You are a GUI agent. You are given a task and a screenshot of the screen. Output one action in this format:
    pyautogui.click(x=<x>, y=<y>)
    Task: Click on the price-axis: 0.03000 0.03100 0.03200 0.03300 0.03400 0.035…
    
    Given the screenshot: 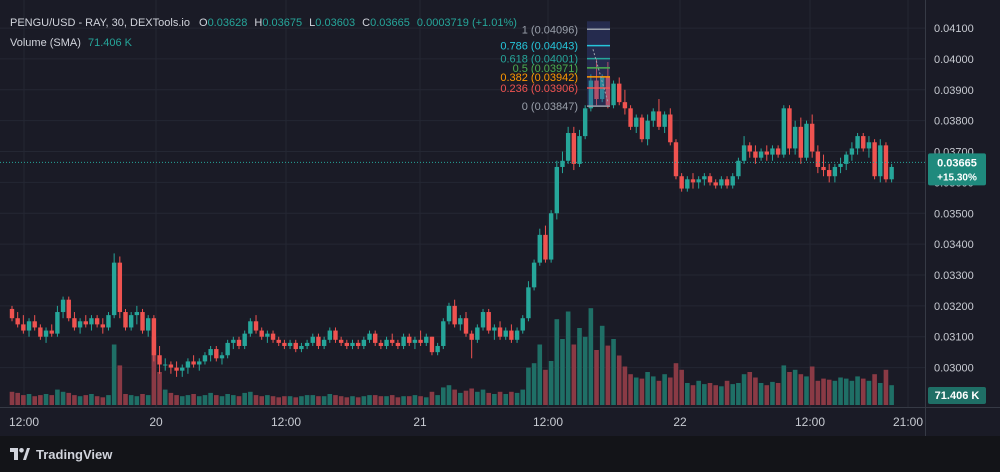 What is the action you would take?
    pyautogui.click(x=954, y=199)
    